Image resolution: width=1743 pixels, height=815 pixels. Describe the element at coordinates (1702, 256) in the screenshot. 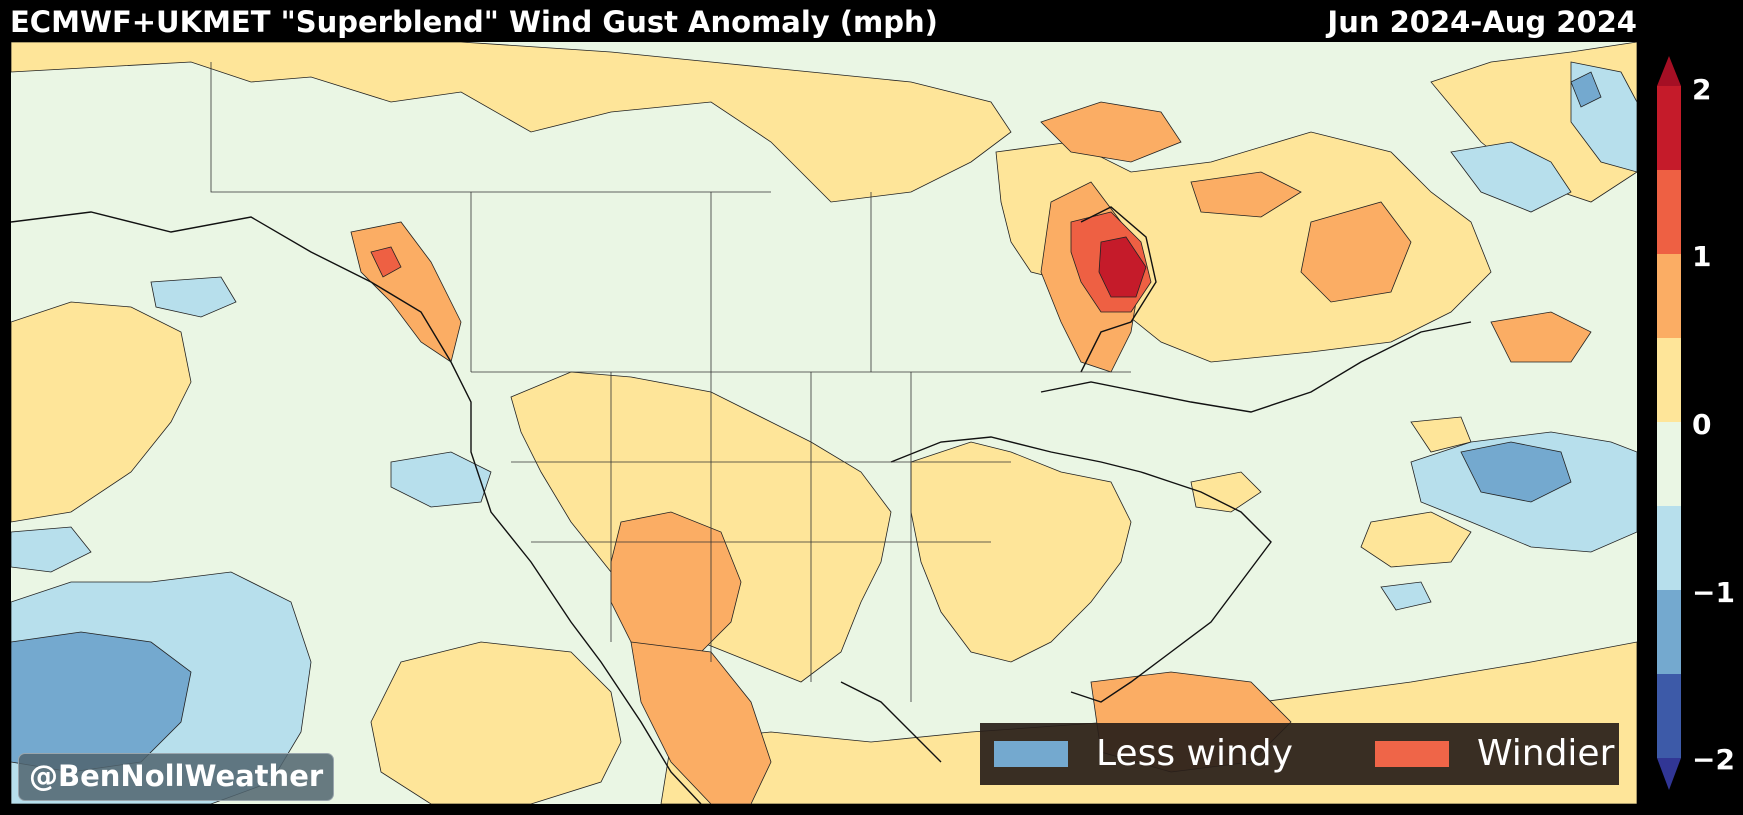

I see `colorbar-tick-1: 1` at that location.